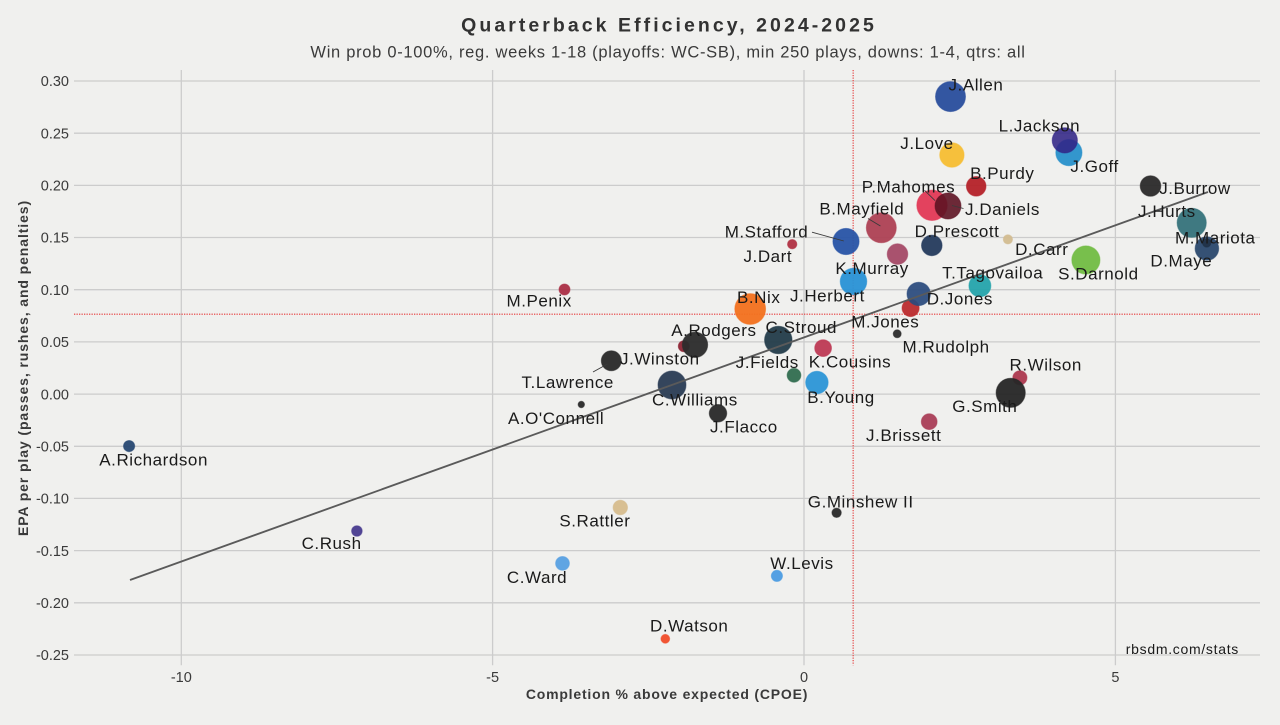 This screenshot has width=1280, height=725. What do you see at coordinates (55, 82) in the screenshot?
I see `svg-text: 0.30` at bounding box center [55, 82].